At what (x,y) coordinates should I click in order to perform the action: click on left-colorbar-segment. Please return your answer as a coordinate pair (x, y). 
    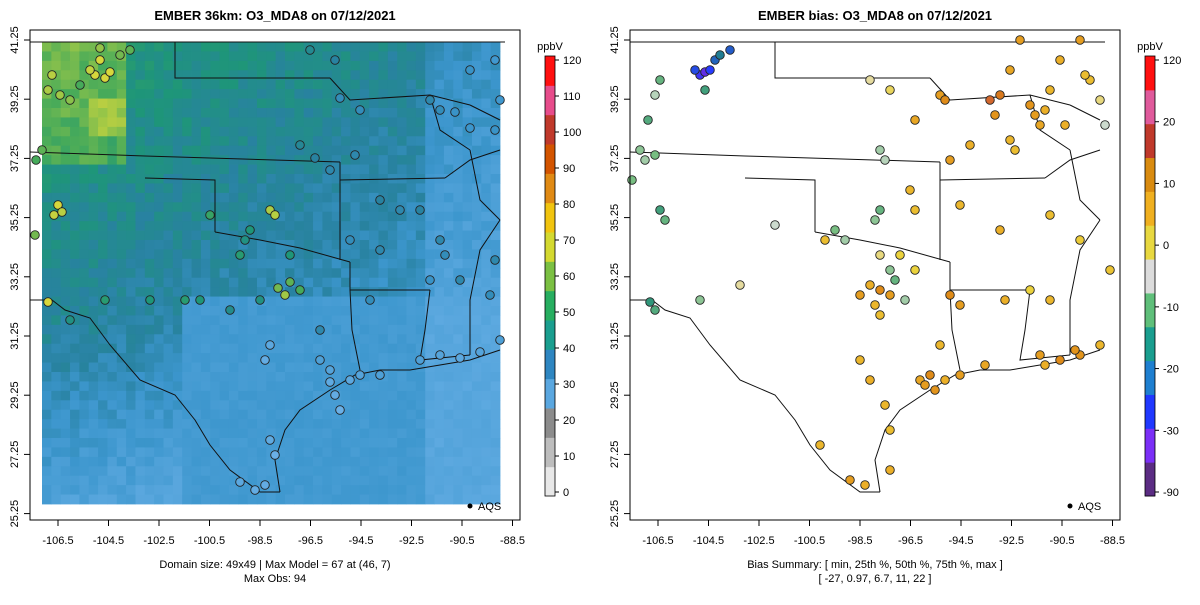
    Looking at the image, I should click on (550, 217).